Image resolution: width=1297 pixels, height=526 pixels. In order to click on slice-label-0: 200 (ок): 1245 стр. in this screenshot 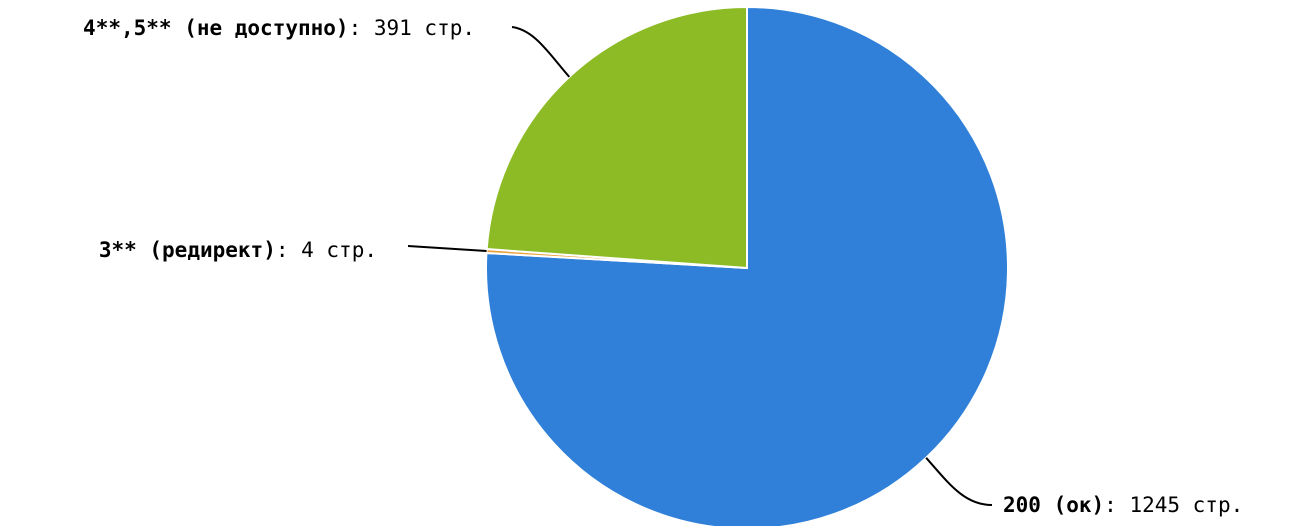, I will do `click(1123, 505)`.